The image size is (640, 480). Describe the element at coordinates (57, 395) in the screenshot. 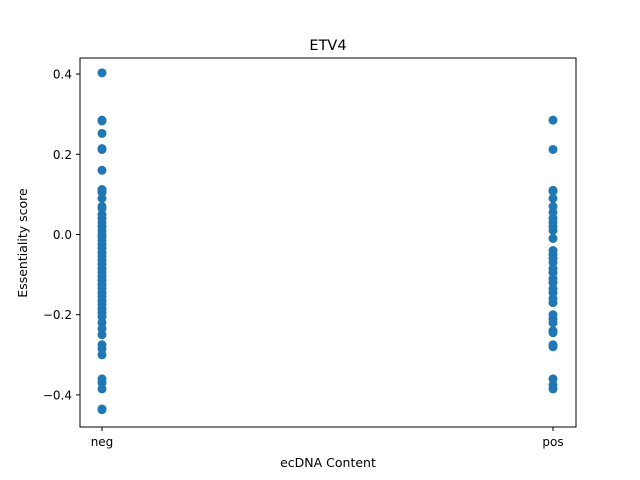

I see `y-tick-label: −0.4` at that location.